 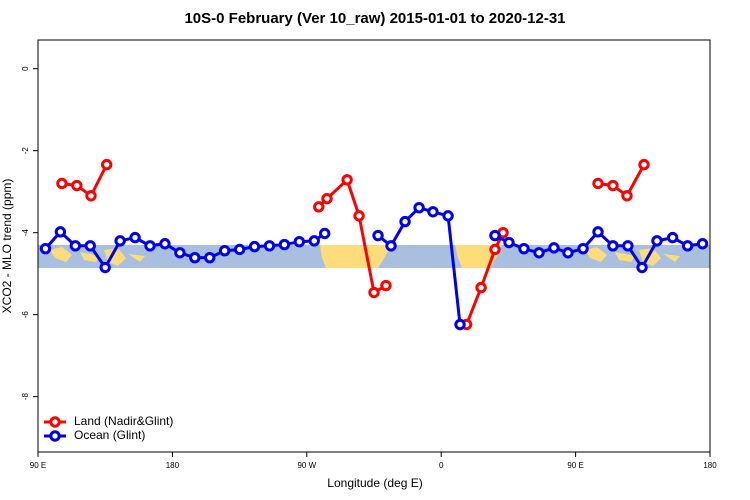 I want to click on legend-label: Ocean (Glint), so click(x=109, y=435).